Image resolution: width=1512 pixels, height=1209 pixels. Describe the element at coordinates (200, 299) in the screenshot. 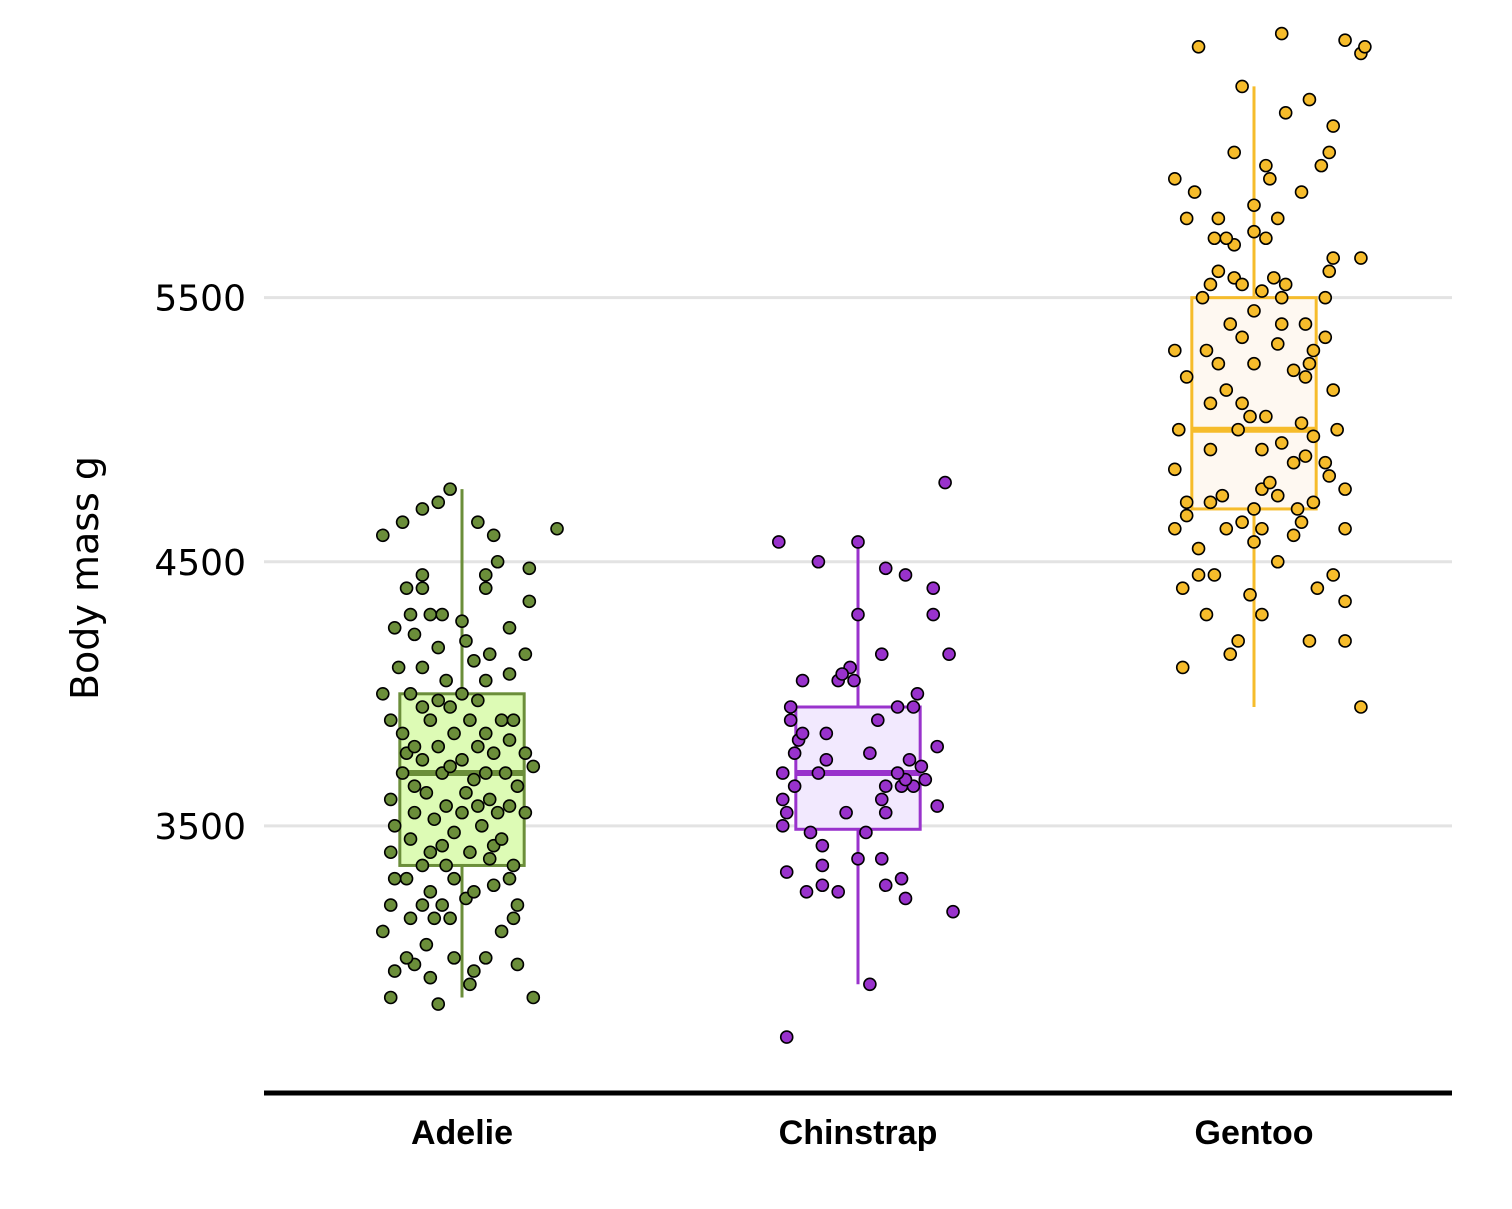

I see `y-tick-label: 5500` at that location.